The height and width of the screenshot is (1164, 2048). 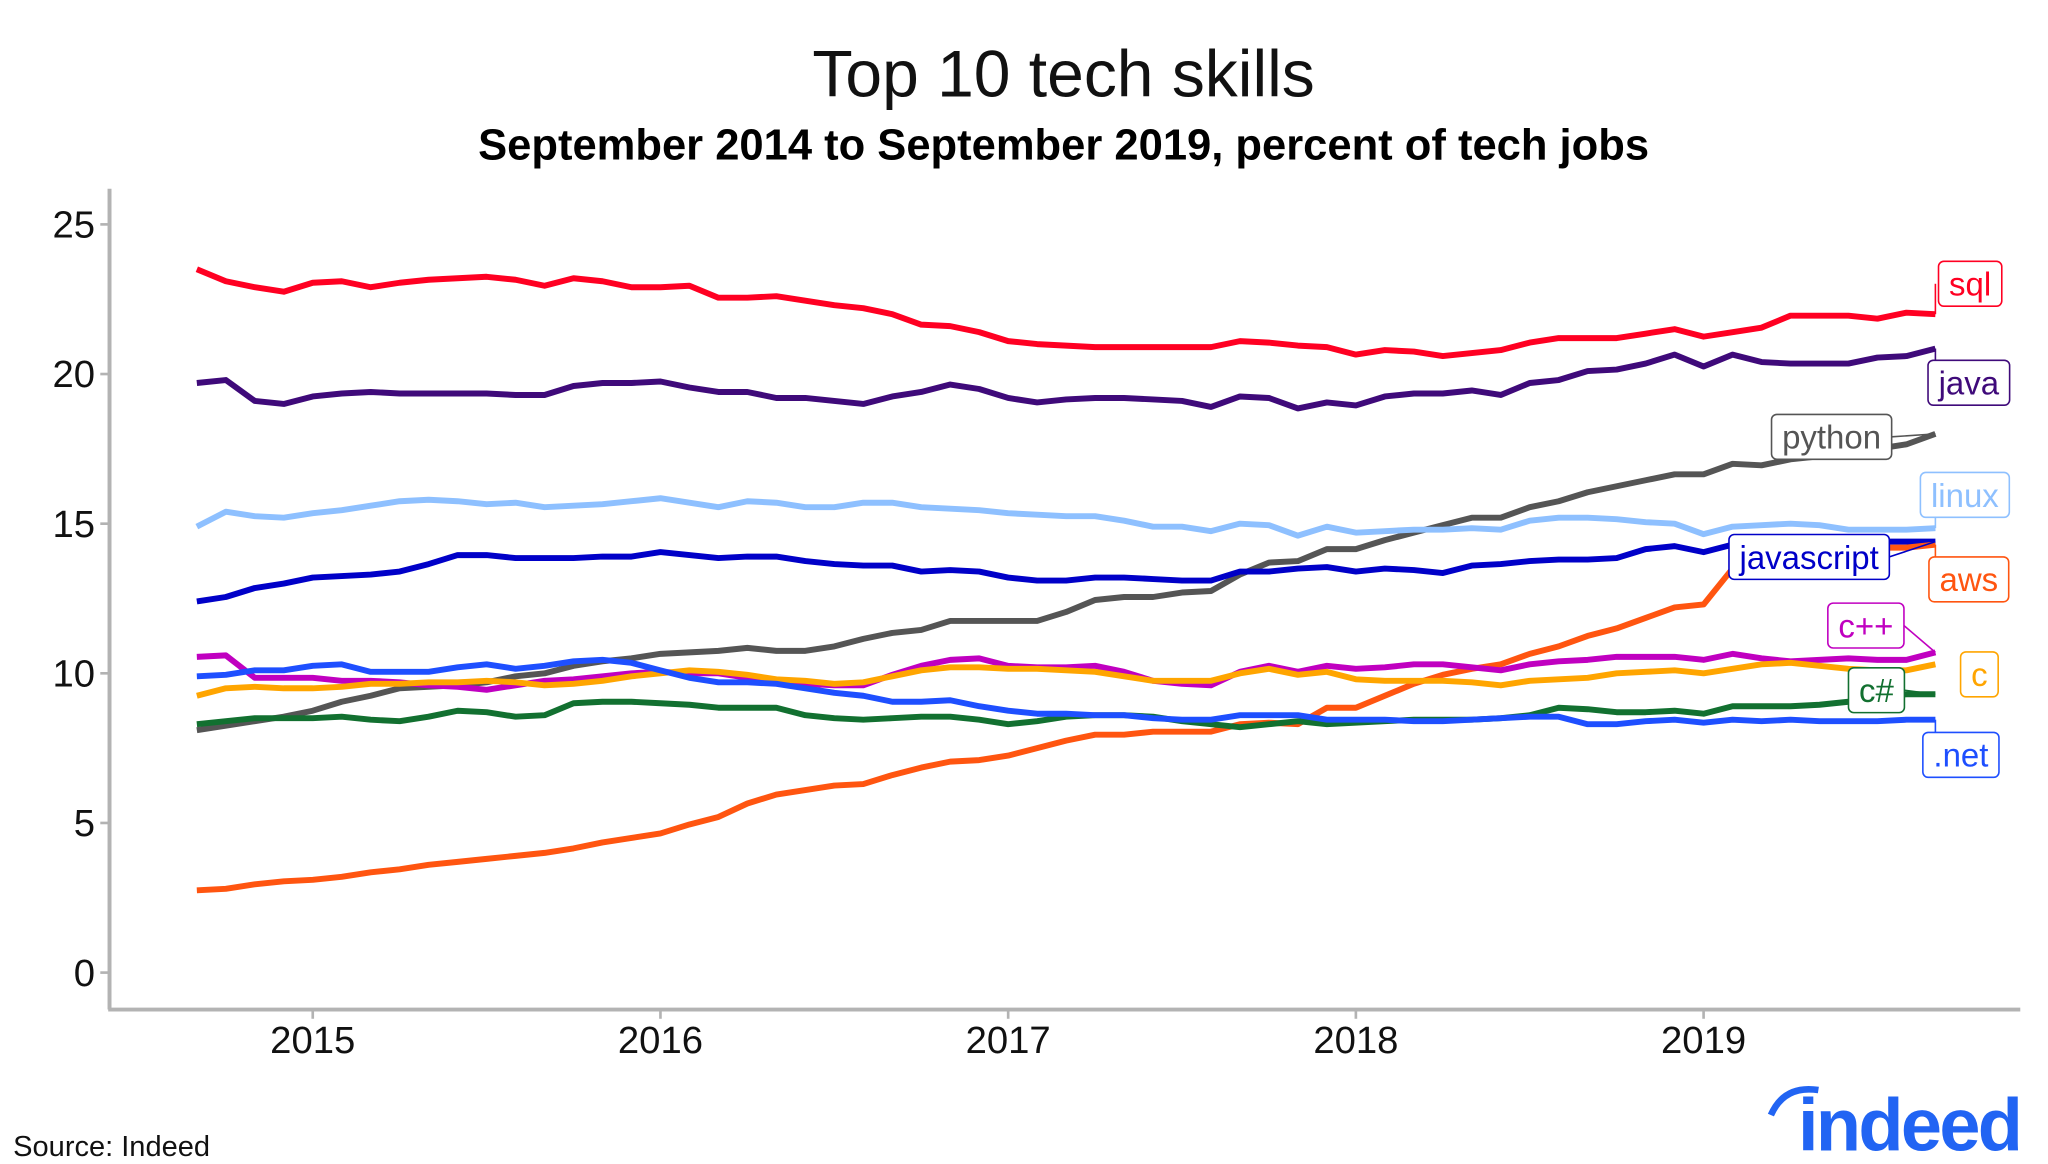 I want to click on series-label-text: .net, so click(x=1960, y=755).